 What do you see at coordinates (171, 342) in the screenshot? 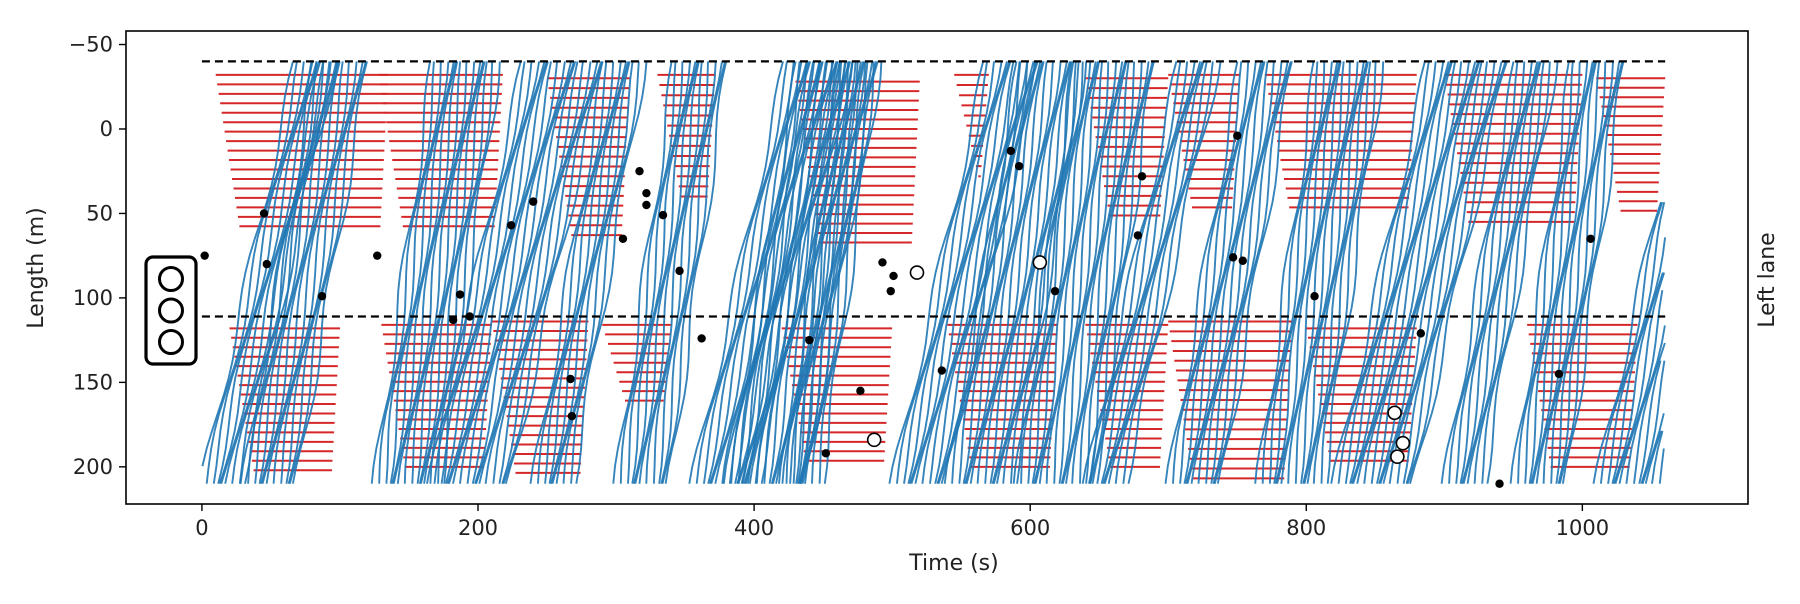
I see `signal-lamp` at bounding box center [171, 342].